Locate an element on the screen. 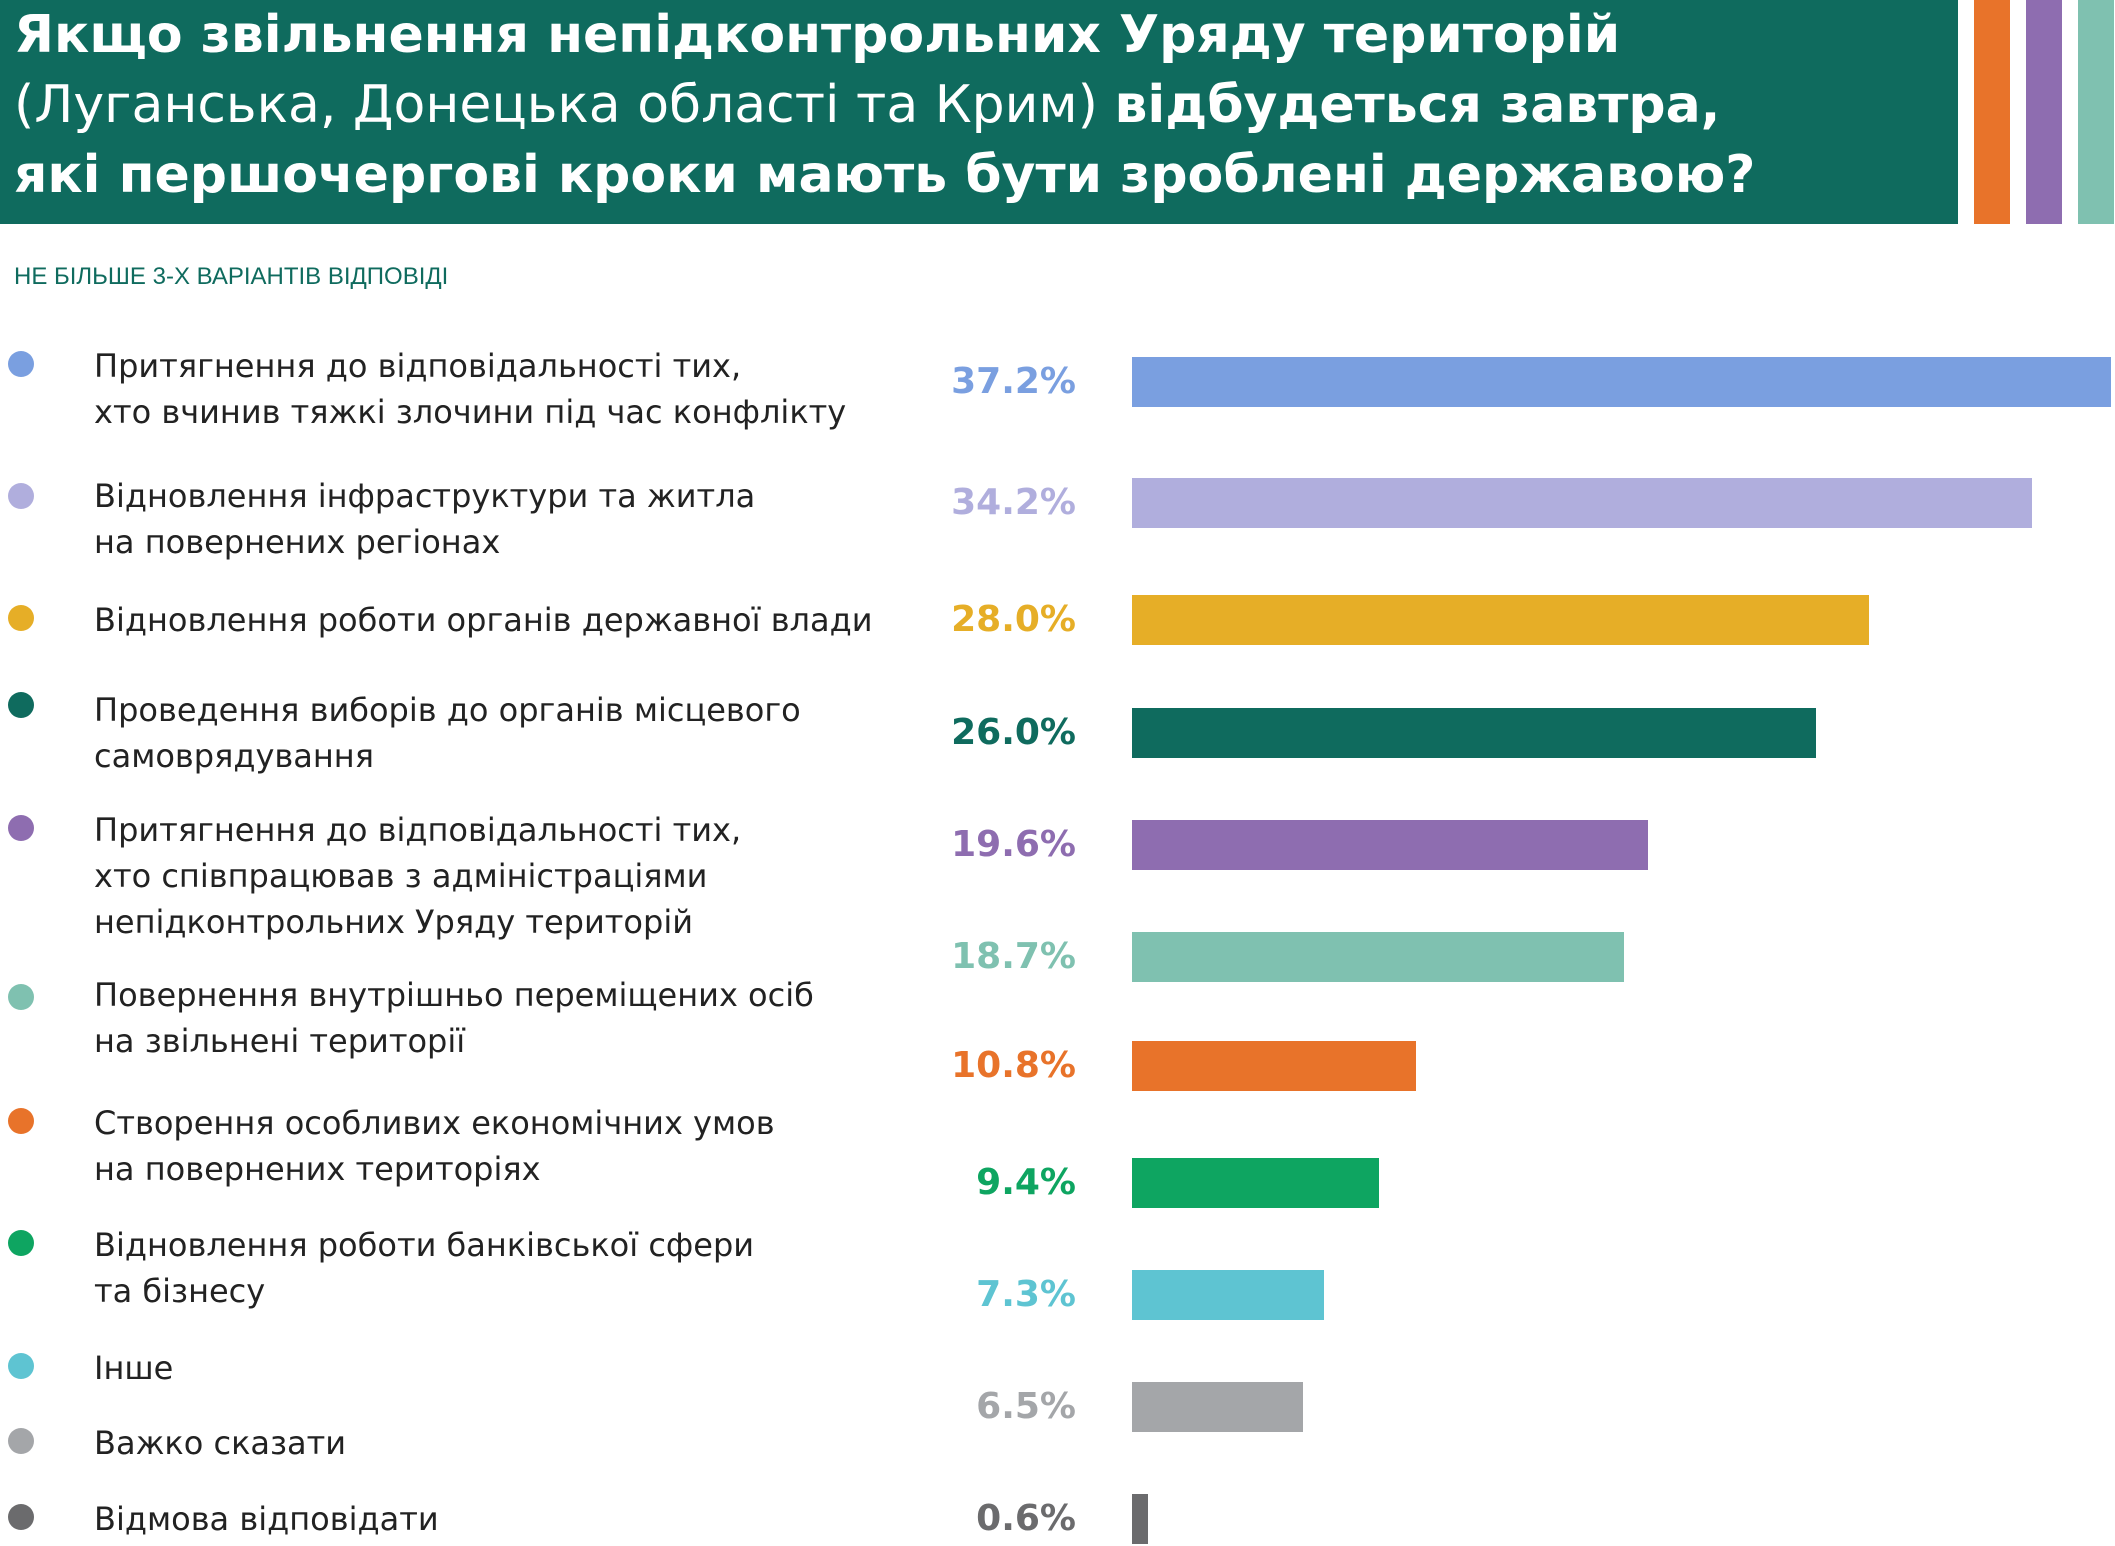  category-label: Важко сказати is located at coordinates (220, 1443).